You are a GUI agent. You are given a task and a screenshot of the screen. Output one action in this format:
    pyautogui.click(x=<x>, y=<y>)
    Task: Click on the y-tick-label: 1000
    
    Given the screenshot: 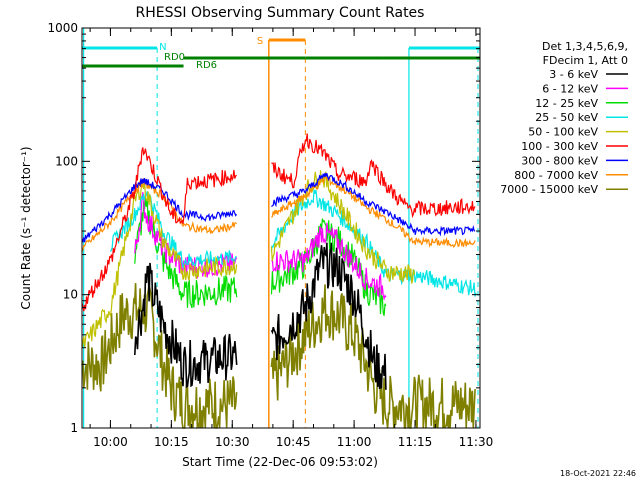 What is the action you would take?
    pyautogui.click(x=62, y=28)
    